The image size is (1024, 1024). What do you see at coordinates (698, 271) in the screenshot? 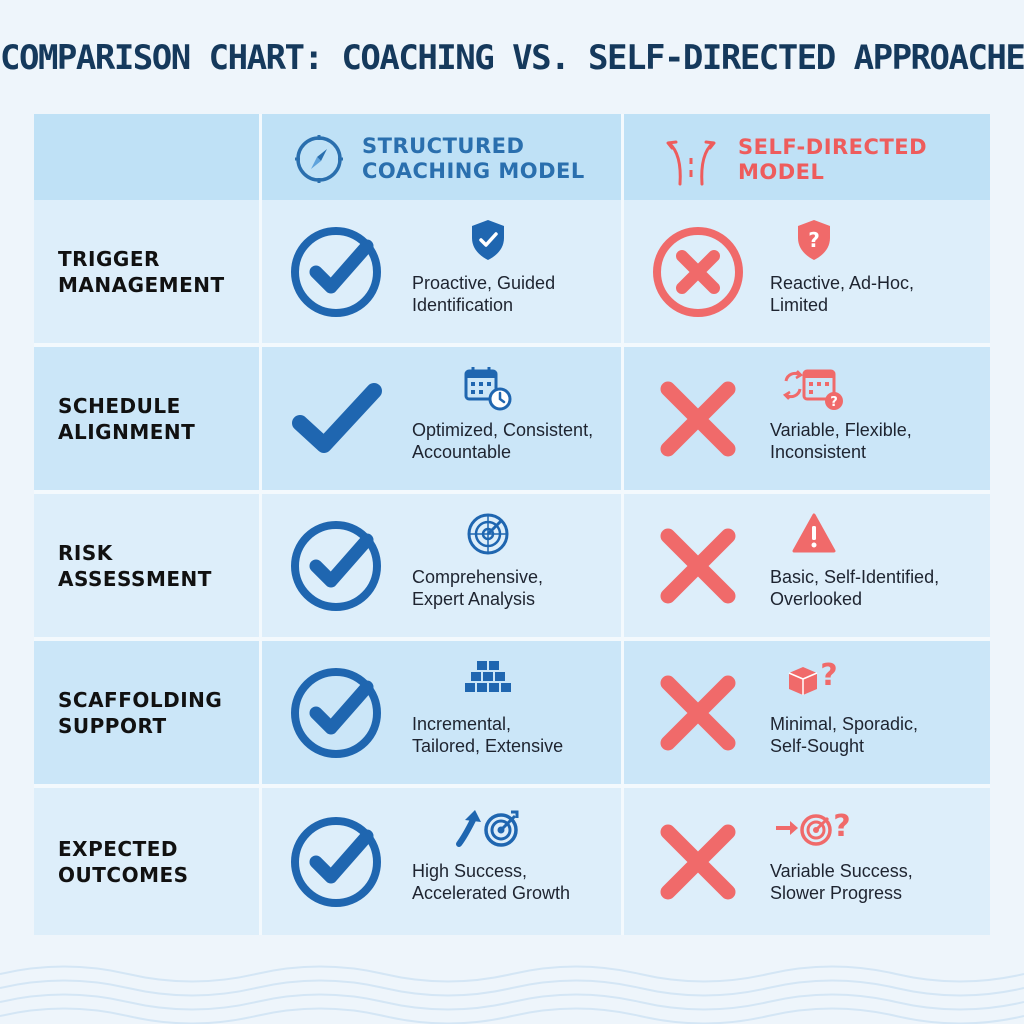
I see `circled-x-icon` at bounding box center [698, 271].